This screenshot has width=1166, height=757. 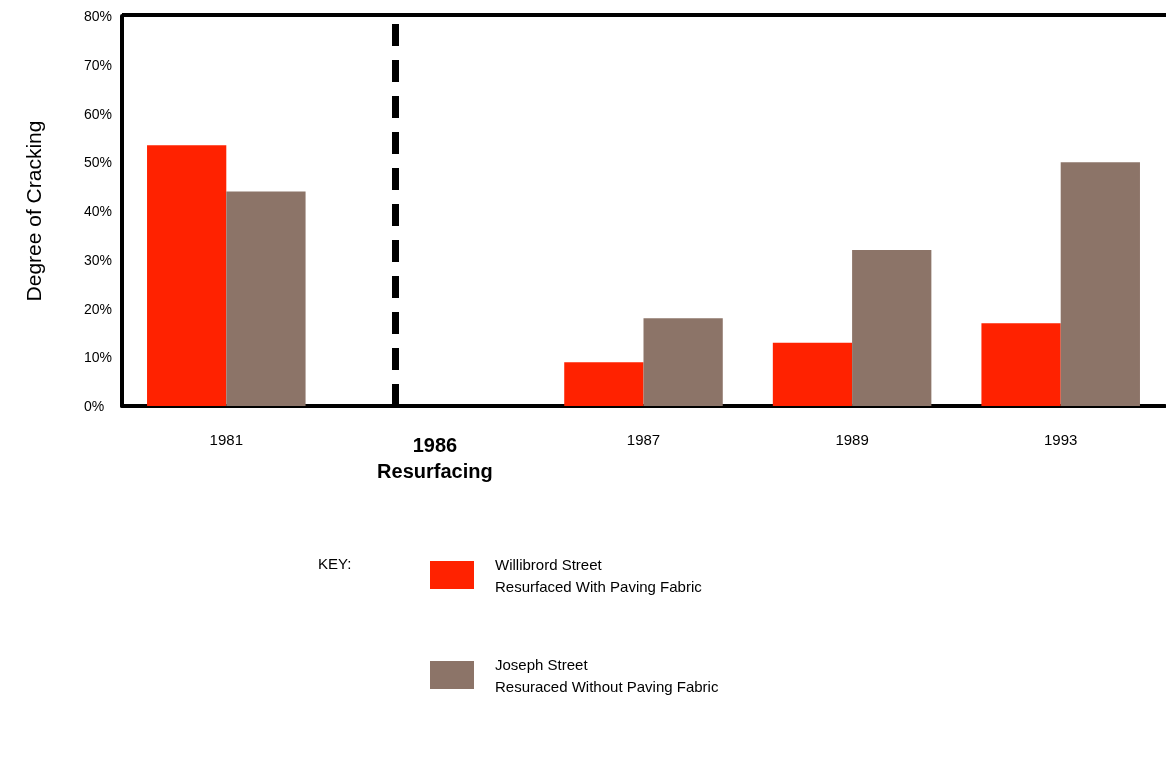 I want to click on legend-label: Willibrord Street Resurfaced With Paving Fabric, so click(x=599, y=575).